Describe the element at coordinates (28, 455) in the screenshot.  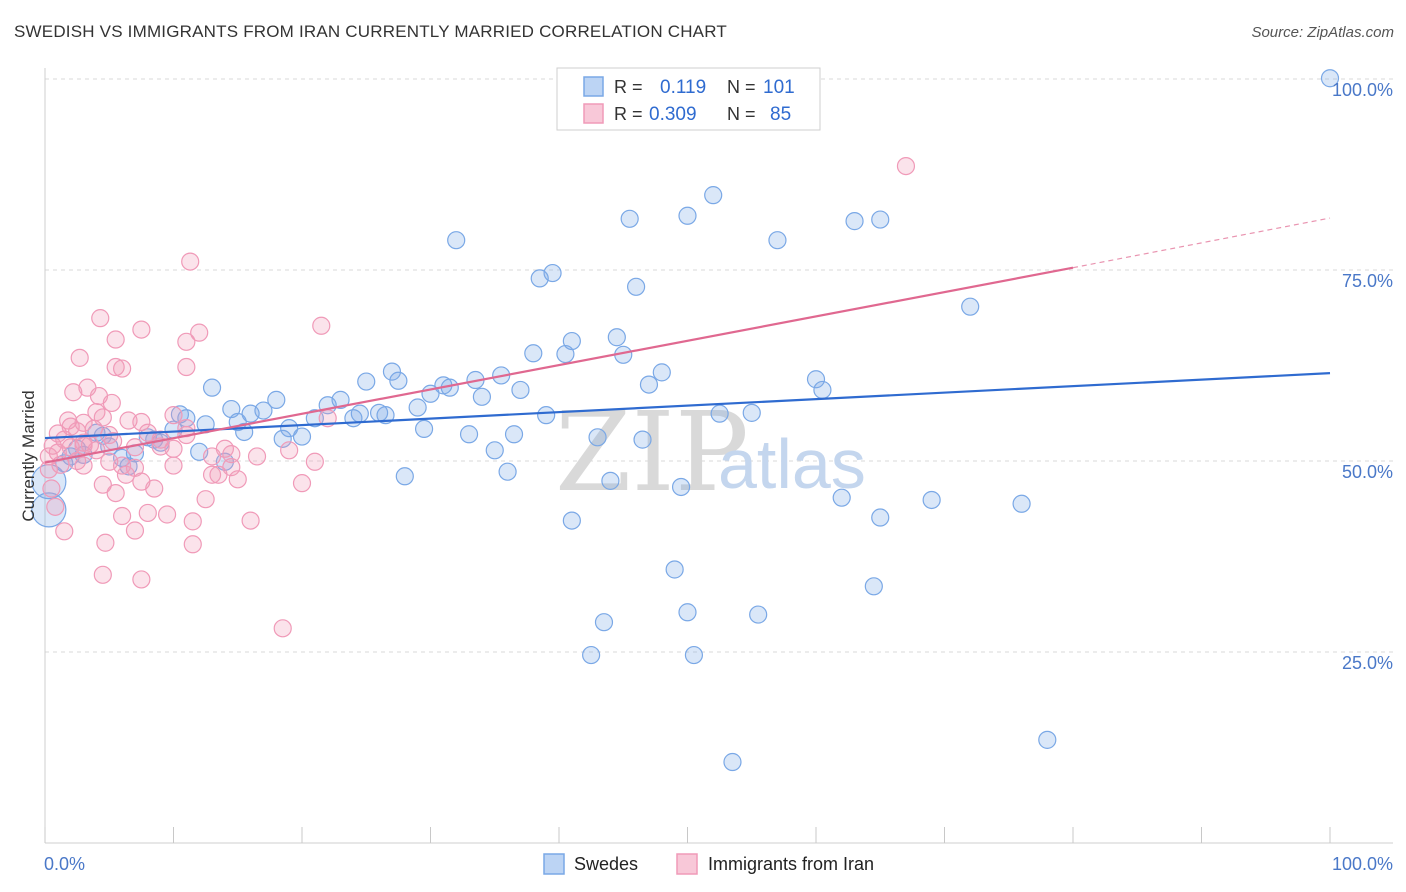
I see `y-axis-label: Currently Married` at that location.